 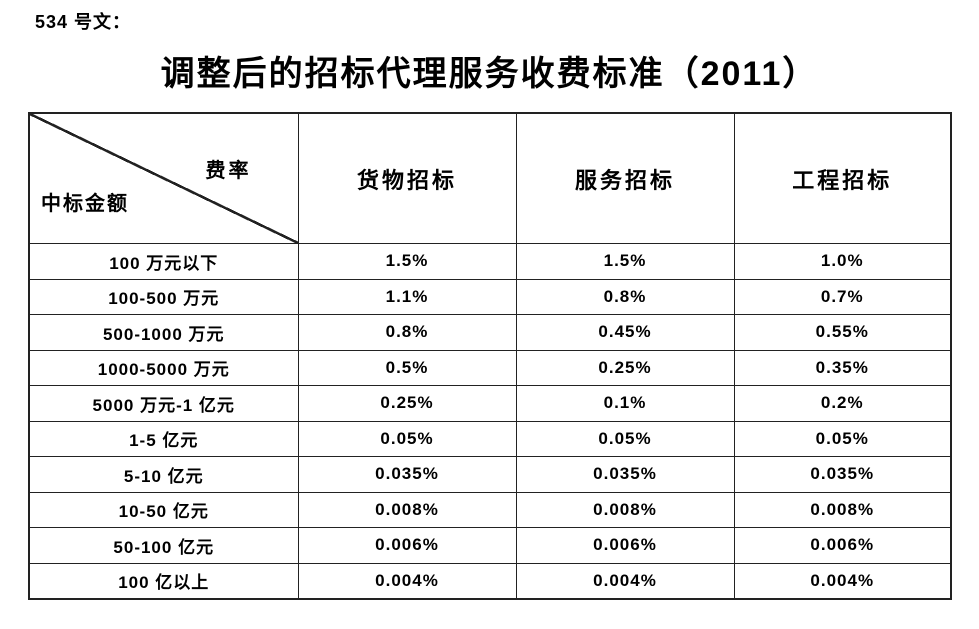 I want to click on amount-range-cell: 10-50 亿元, so click(x=163, y=509).